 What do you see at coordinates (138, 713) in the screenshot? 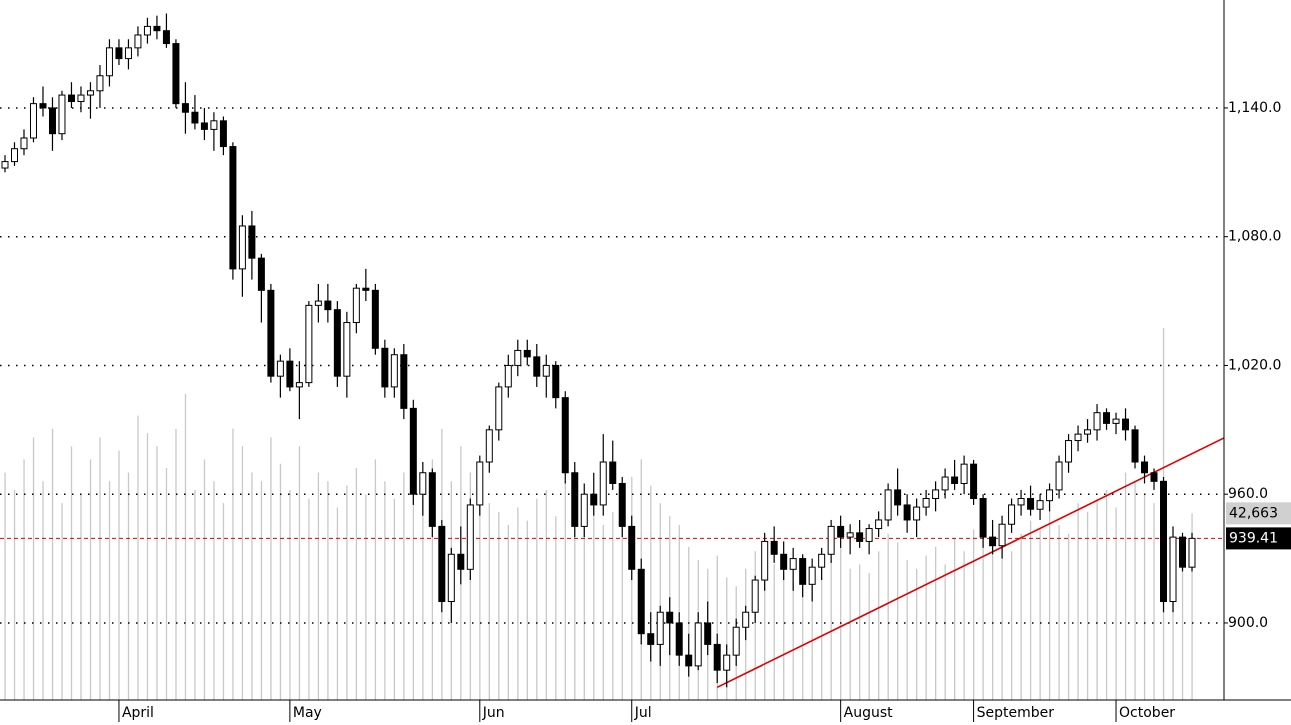
I see `x-tick-label: April` at bounding box center [138, 713].